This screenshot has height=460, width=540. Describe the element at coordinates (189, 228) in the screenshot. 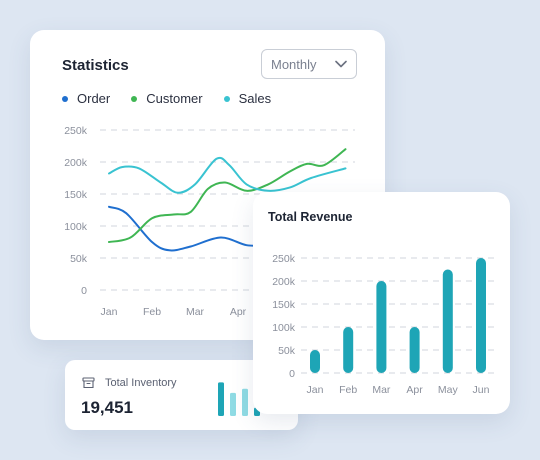

I see `series-line-order` at that location.